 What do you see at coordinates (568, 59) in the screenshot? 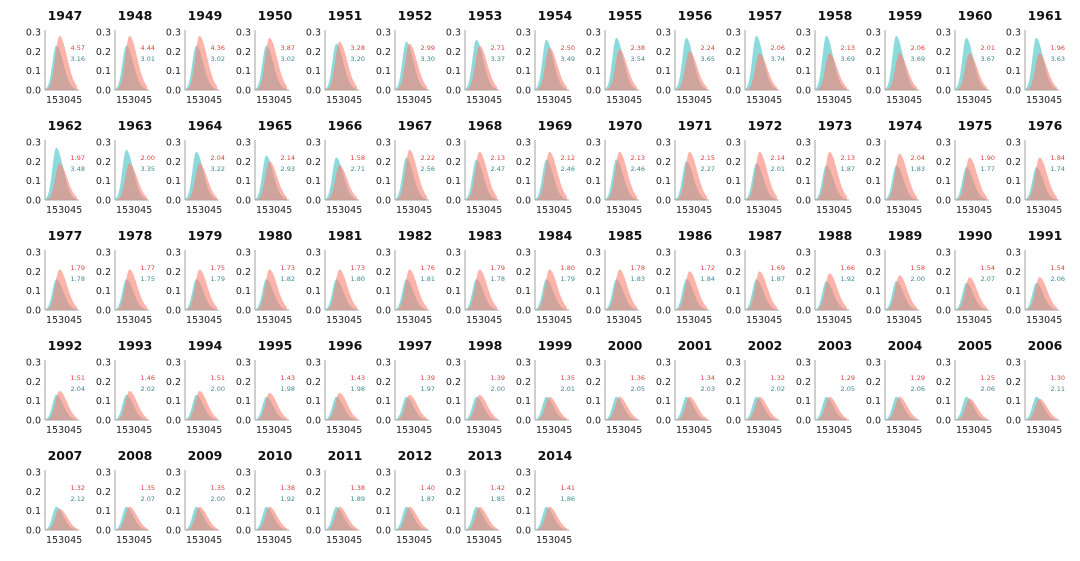
I see `value-label-b: 3.49` at bounding box center [568, 59].